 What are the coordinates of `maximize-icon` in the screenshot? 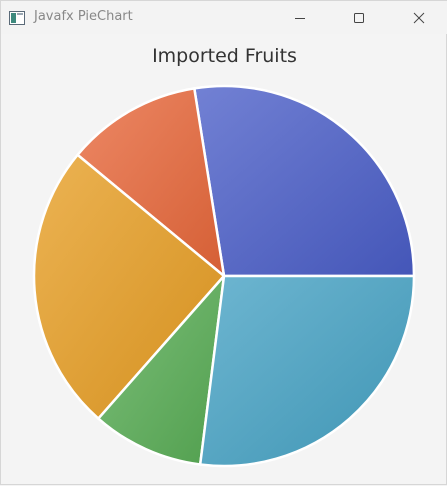 It's located at (359, 18).